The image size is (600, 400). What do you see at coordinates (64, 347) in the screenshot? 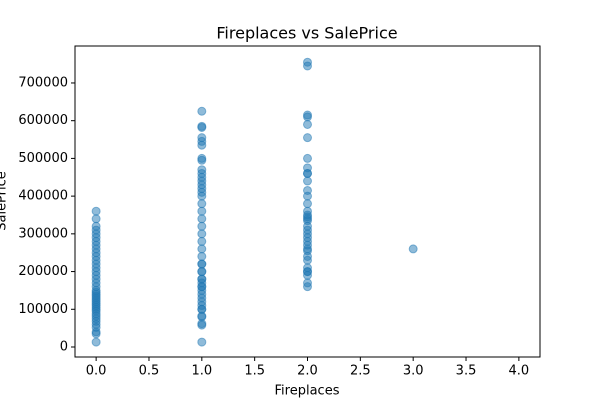
I see `y-tick-label: 0` at bounding box center [64, 347].